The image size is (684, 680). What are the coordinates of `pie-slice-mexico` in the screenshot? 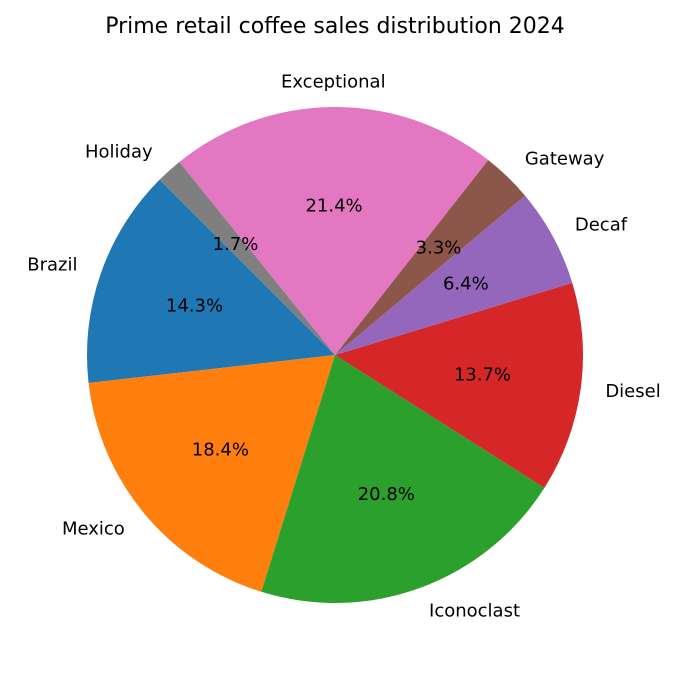 It's located at (211, 473).